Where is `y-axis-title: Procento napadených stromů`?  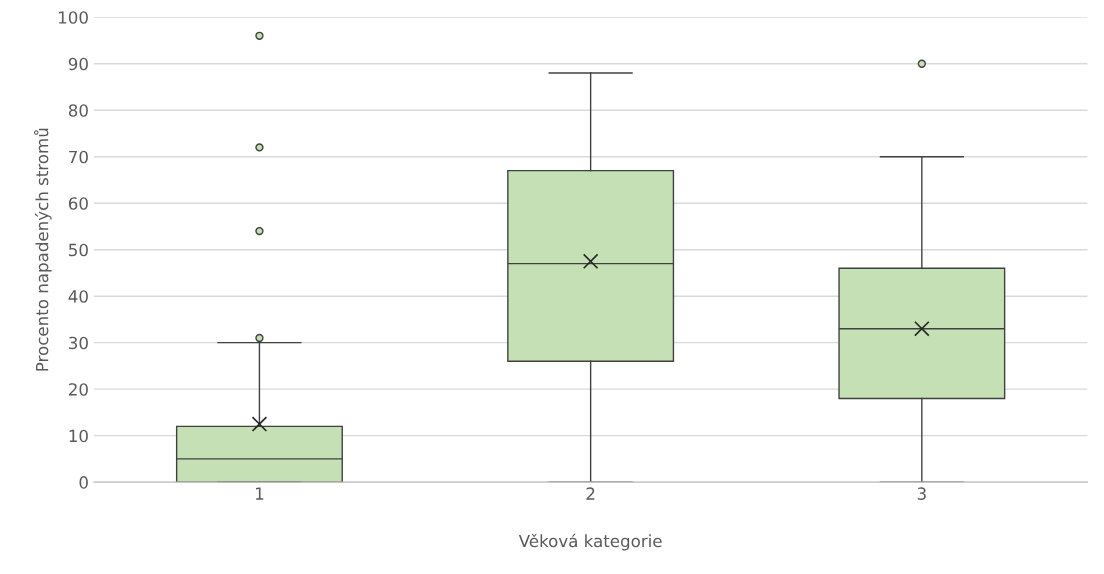 y-axis-title: Procento napadených stromů is located at coordinates (43, 249).